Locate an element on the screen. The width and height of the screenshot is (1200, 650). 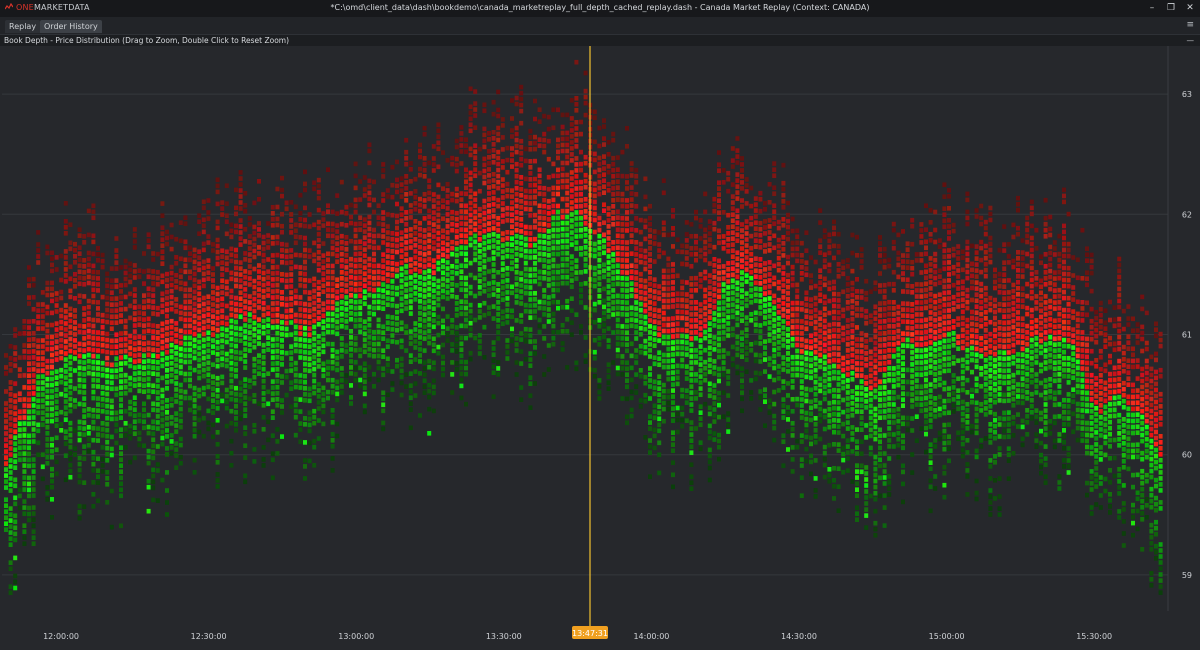
close-button: ✕ is located at coordinates (1190, 7).